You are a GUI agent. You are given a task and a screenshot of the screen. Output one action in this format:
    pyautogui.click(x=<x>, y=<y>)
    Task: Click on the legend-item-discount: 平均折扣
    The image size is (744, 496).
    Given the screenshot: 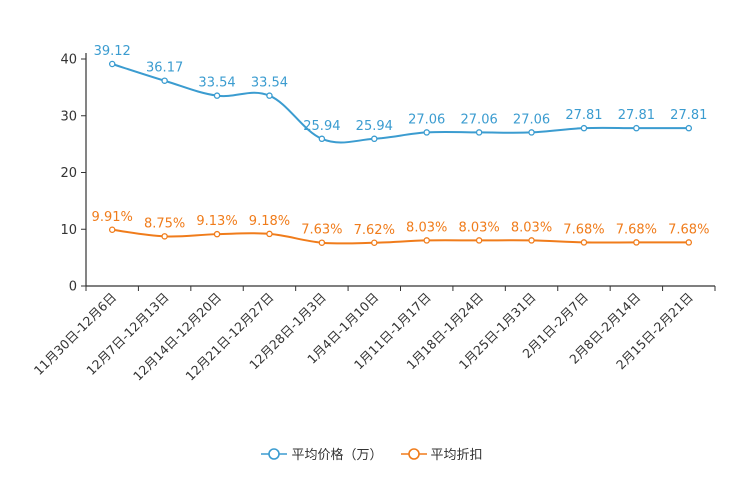 What is the action you would take?
    pyautogui.click(x=441, y=453)
    